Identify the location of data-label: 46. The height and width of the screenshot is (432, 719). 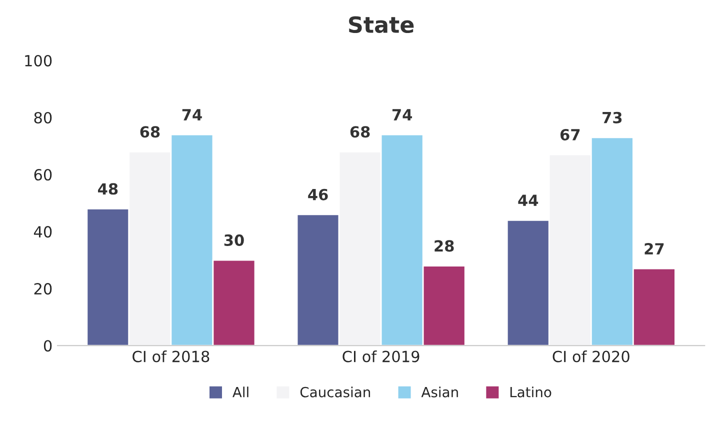
(318, 194).